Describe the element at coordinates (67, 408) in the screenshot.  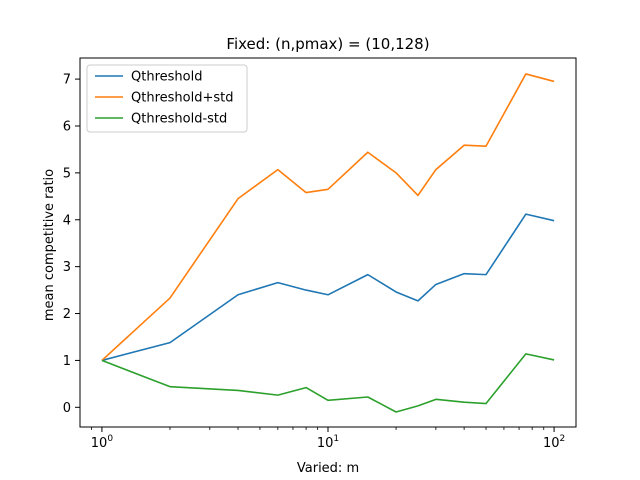
I see `y-tick-label: 0` at that location.